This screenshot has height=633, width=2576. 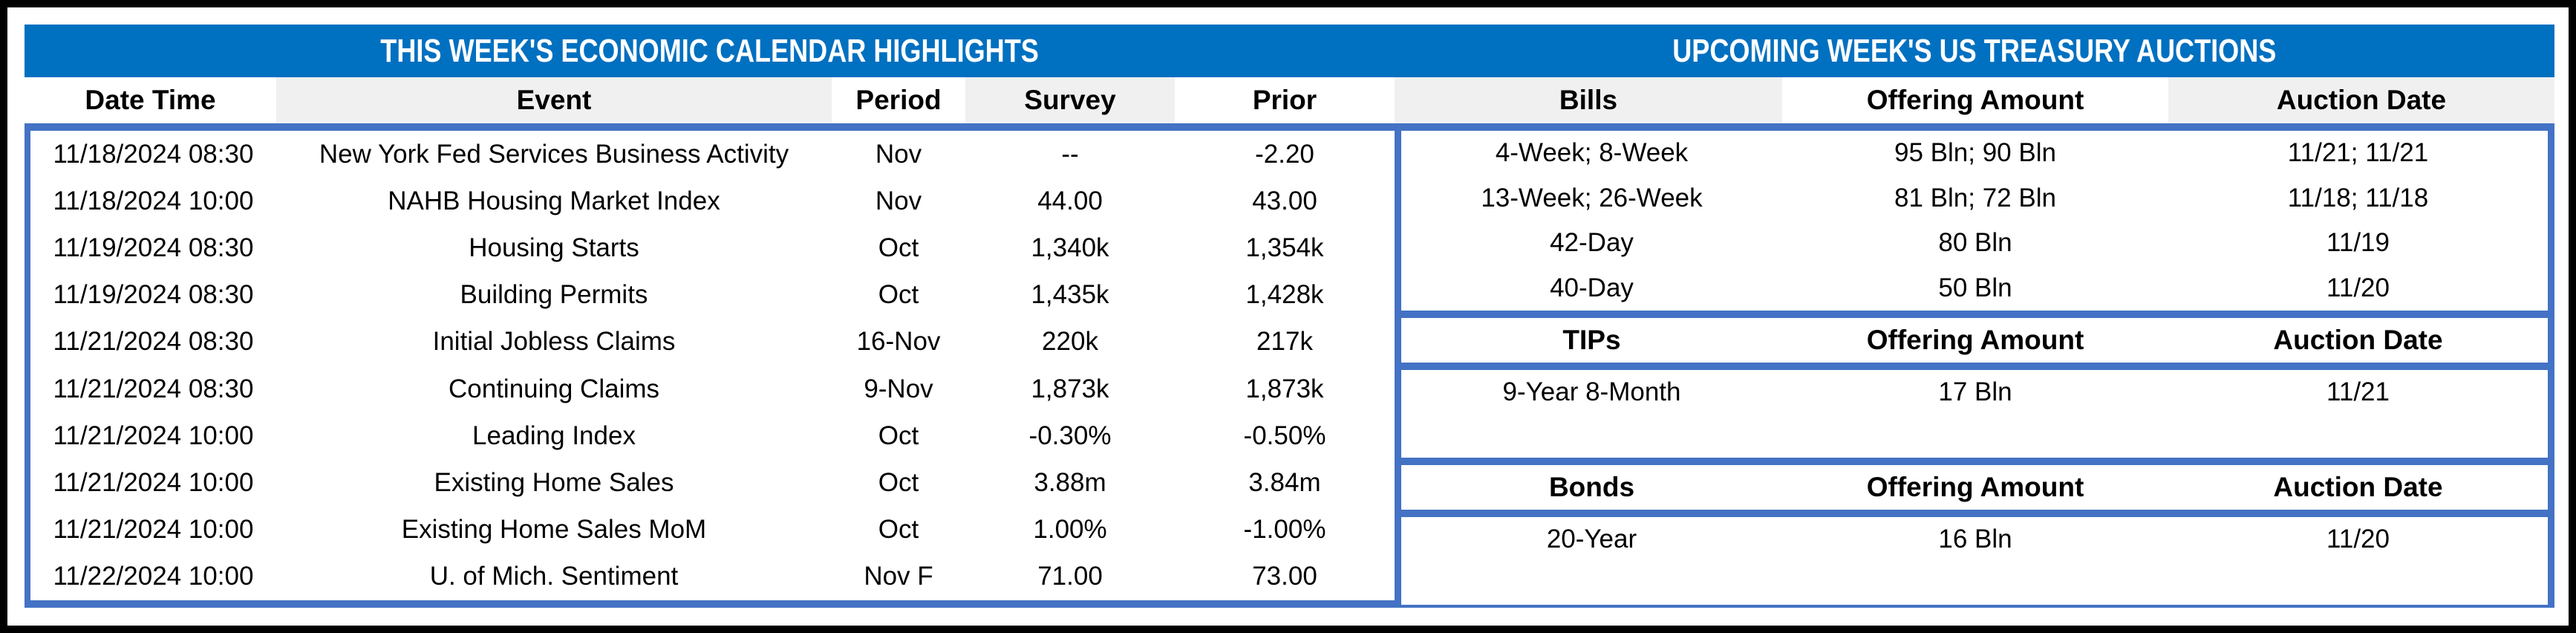 What do you see at coordinates (1975, 243) in the screenshot?
I see `auction-amount-cell: 80 Bln` at bounding box center [1975, 243].